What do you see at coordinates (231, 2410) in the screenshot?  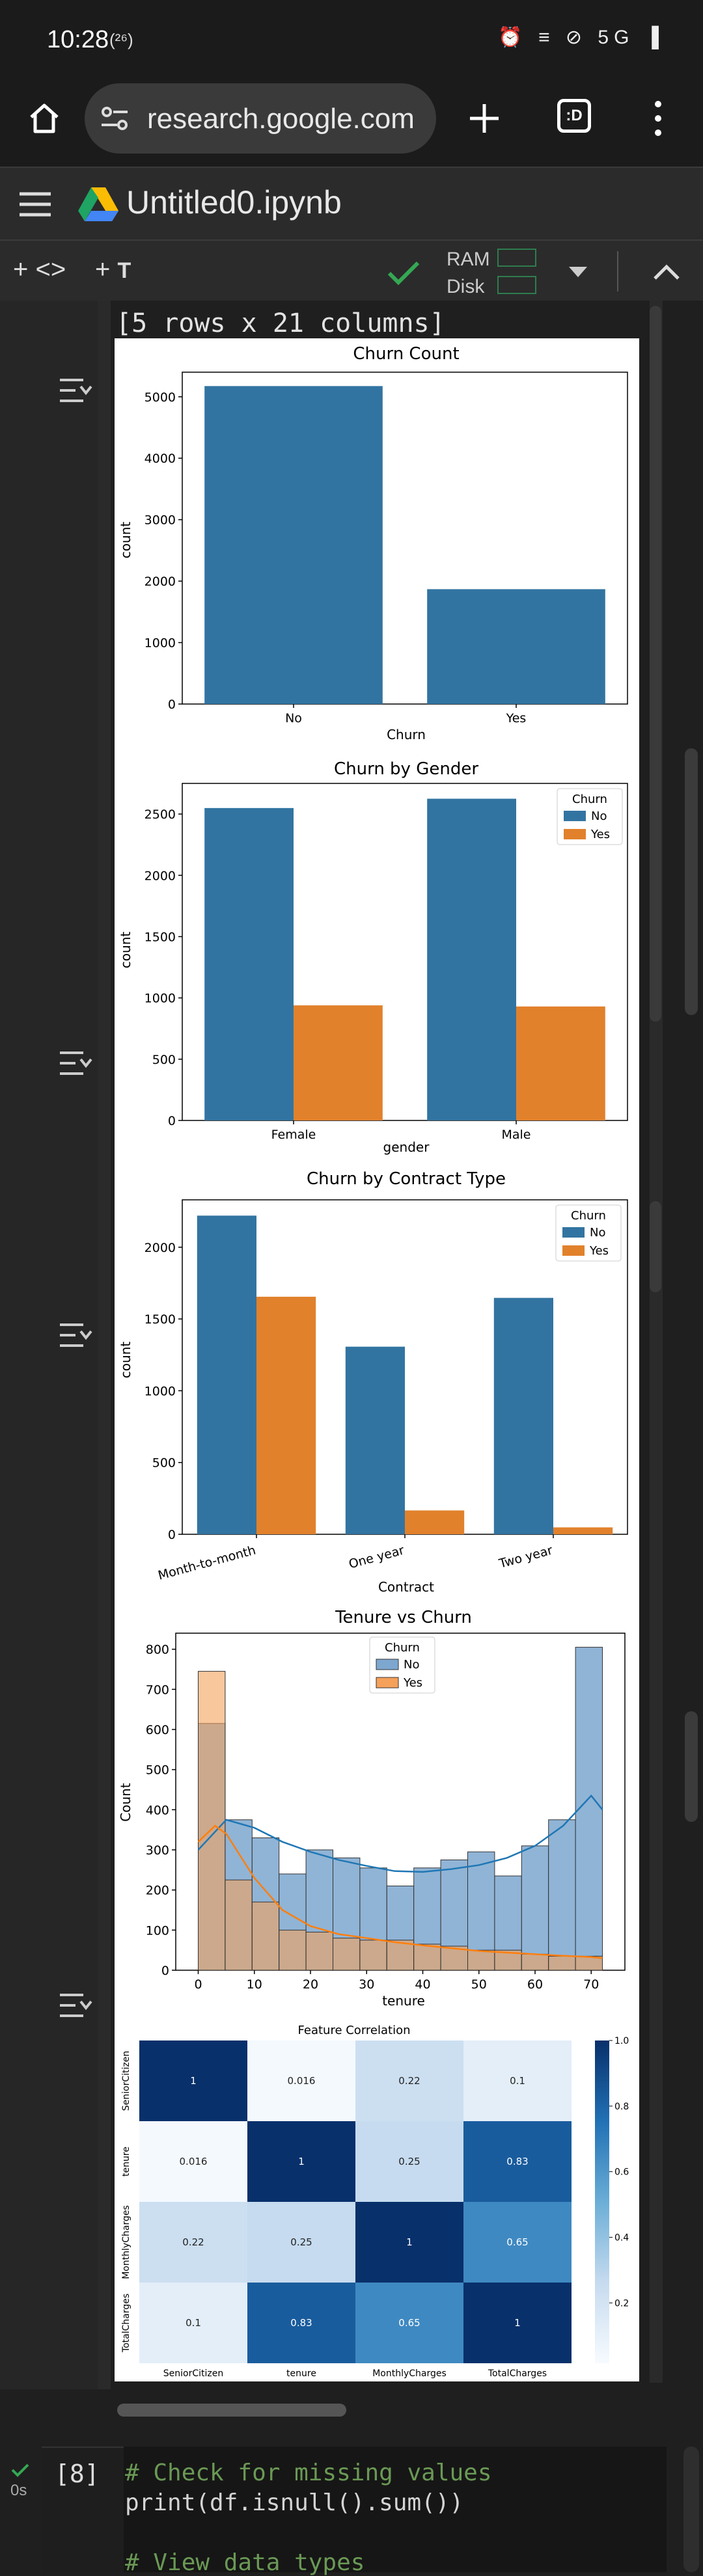 I see `output-horizontal-scrollbar` at bounding box center [231, 2410].